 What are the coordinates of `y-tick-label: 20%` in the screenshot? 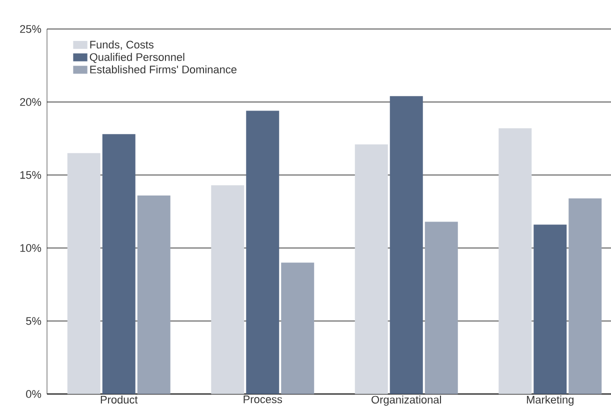 It's located at (31, 102).